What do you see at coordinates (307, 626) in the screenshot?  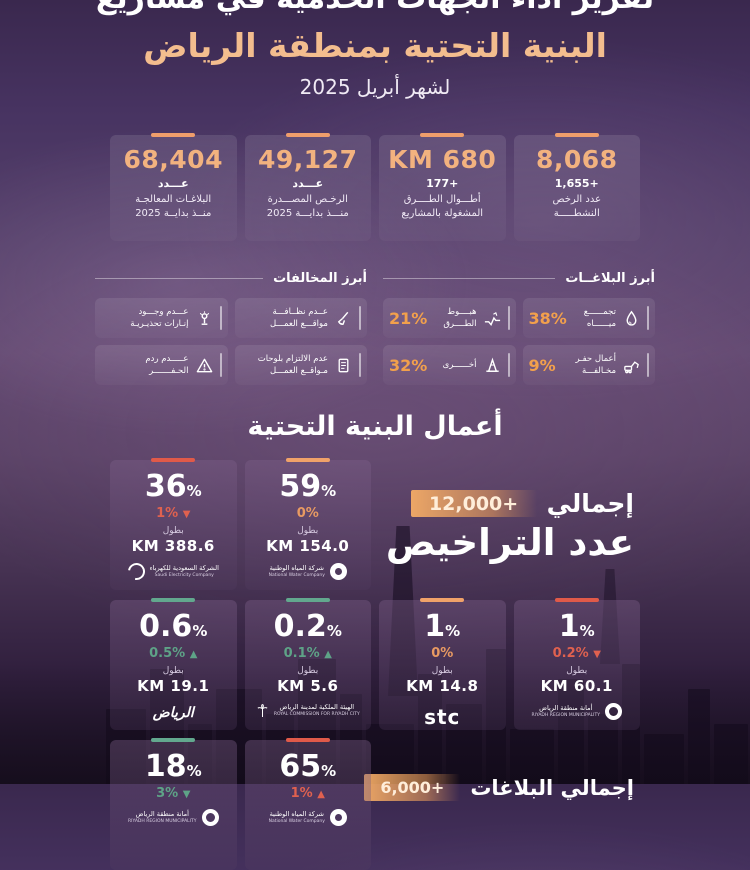 I see `work-percentage: 0.2%` at bounding box center [307, 626].